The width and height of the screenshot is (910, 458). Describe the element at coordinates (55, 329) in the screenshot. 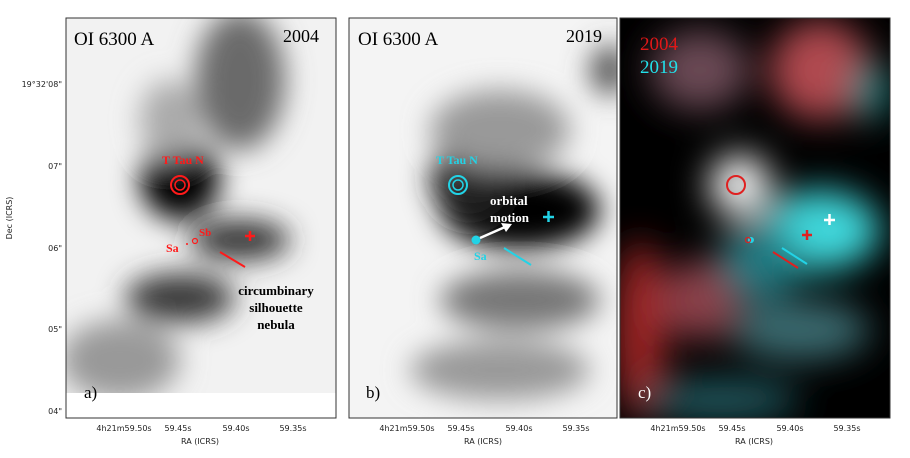

I see `ytick: 05"` at that location.